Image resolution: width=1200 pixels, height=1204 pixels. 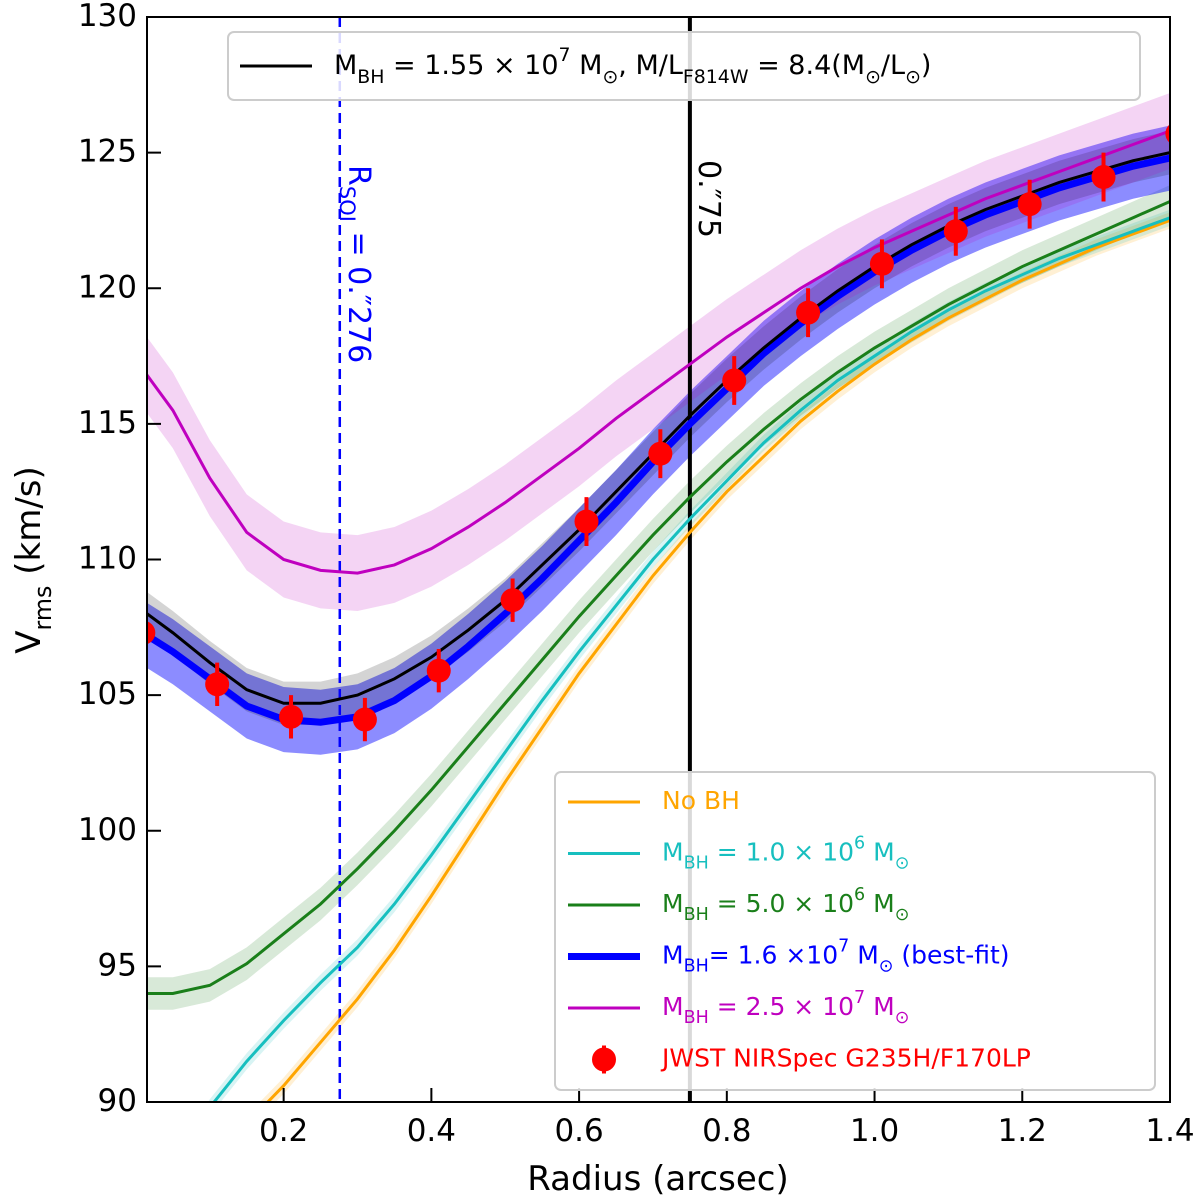 What do you see at coordinates (708, 199) in the screenshot?
I see `reference-label: 0.″75` at bounding box center [708, 199].